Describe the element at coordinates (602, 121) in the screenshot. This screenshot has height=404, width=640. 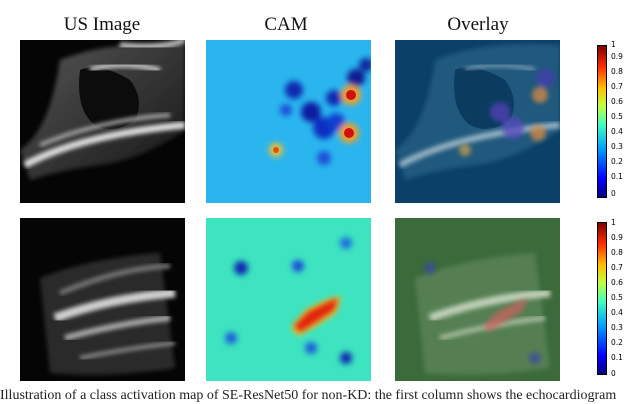
I see `colorbar-row1` at that location.